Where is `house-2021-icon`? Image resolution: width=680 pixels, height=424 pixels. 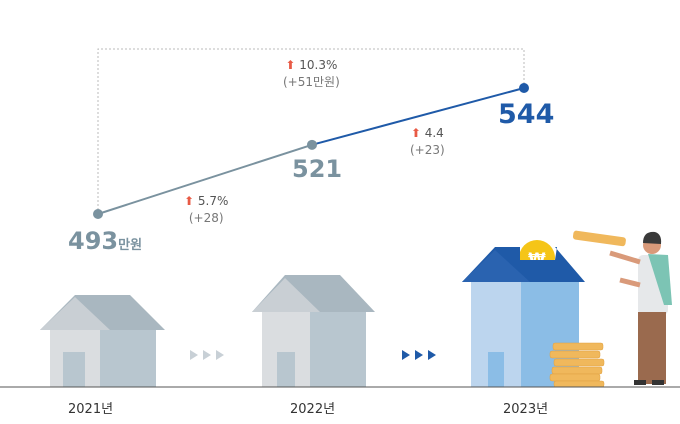
house-2021-icon is located at coordinates (102, 341).